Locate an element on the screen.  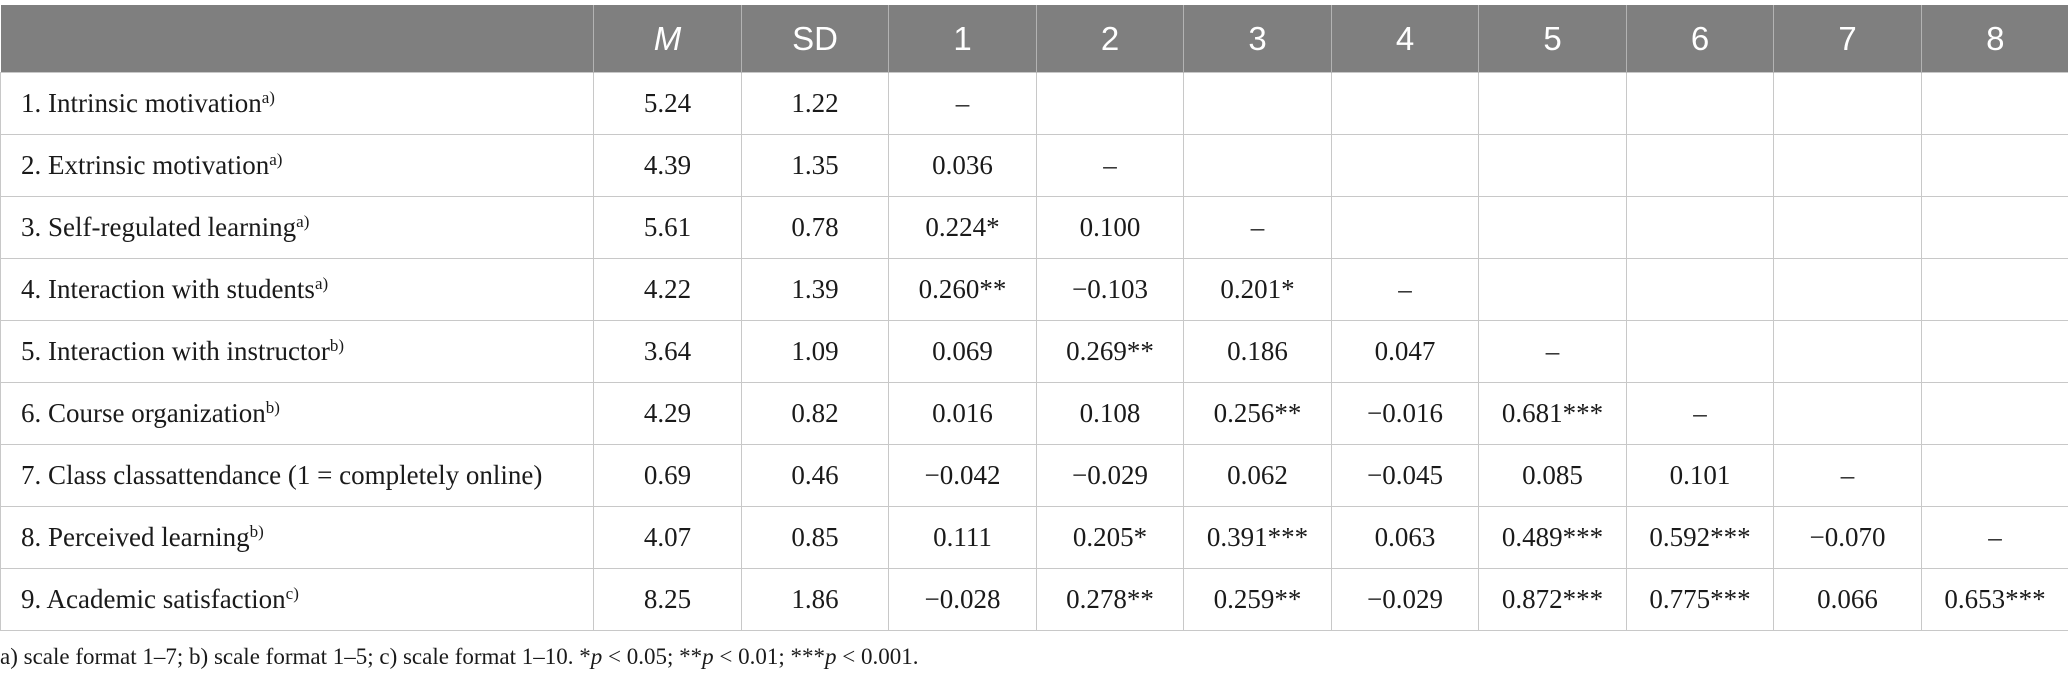
row-label-text: 1. Intrinsic motivation is located at coordinates (141, 103).